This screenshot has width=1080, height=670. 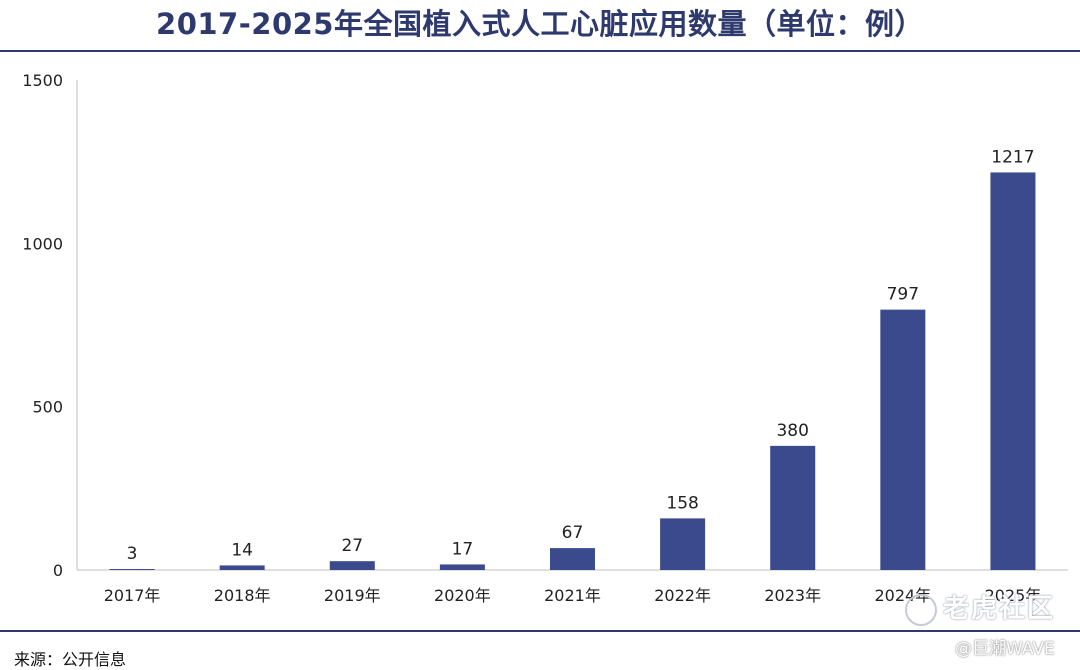 What do you see at coordinates (999, 609) in the screenshot?
I see `watermark-primary-text: 老虎社区` at bounding box center [999, 609].